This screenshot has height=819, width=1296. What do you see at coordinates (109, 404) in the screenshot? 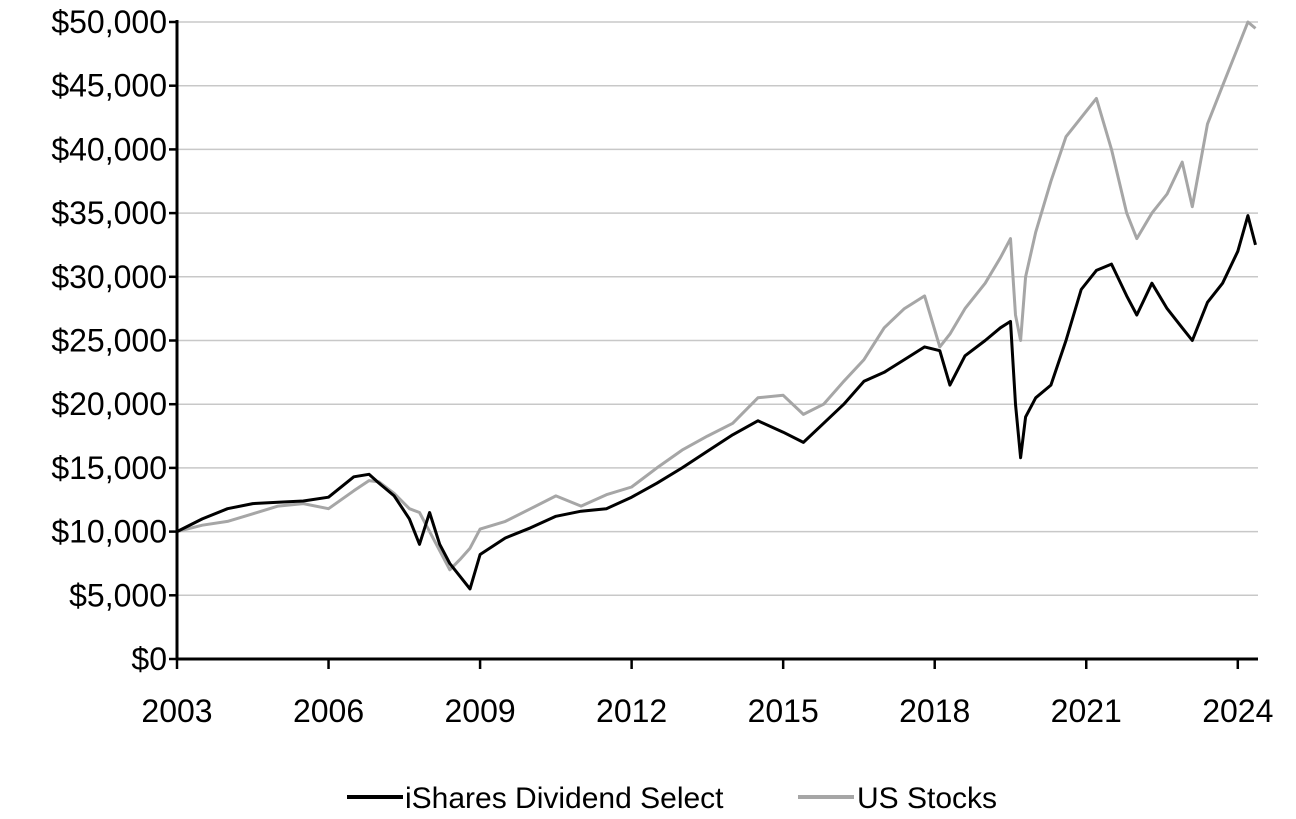
I see `y-tick-label: $20,000` at bounding box center [109, 404].